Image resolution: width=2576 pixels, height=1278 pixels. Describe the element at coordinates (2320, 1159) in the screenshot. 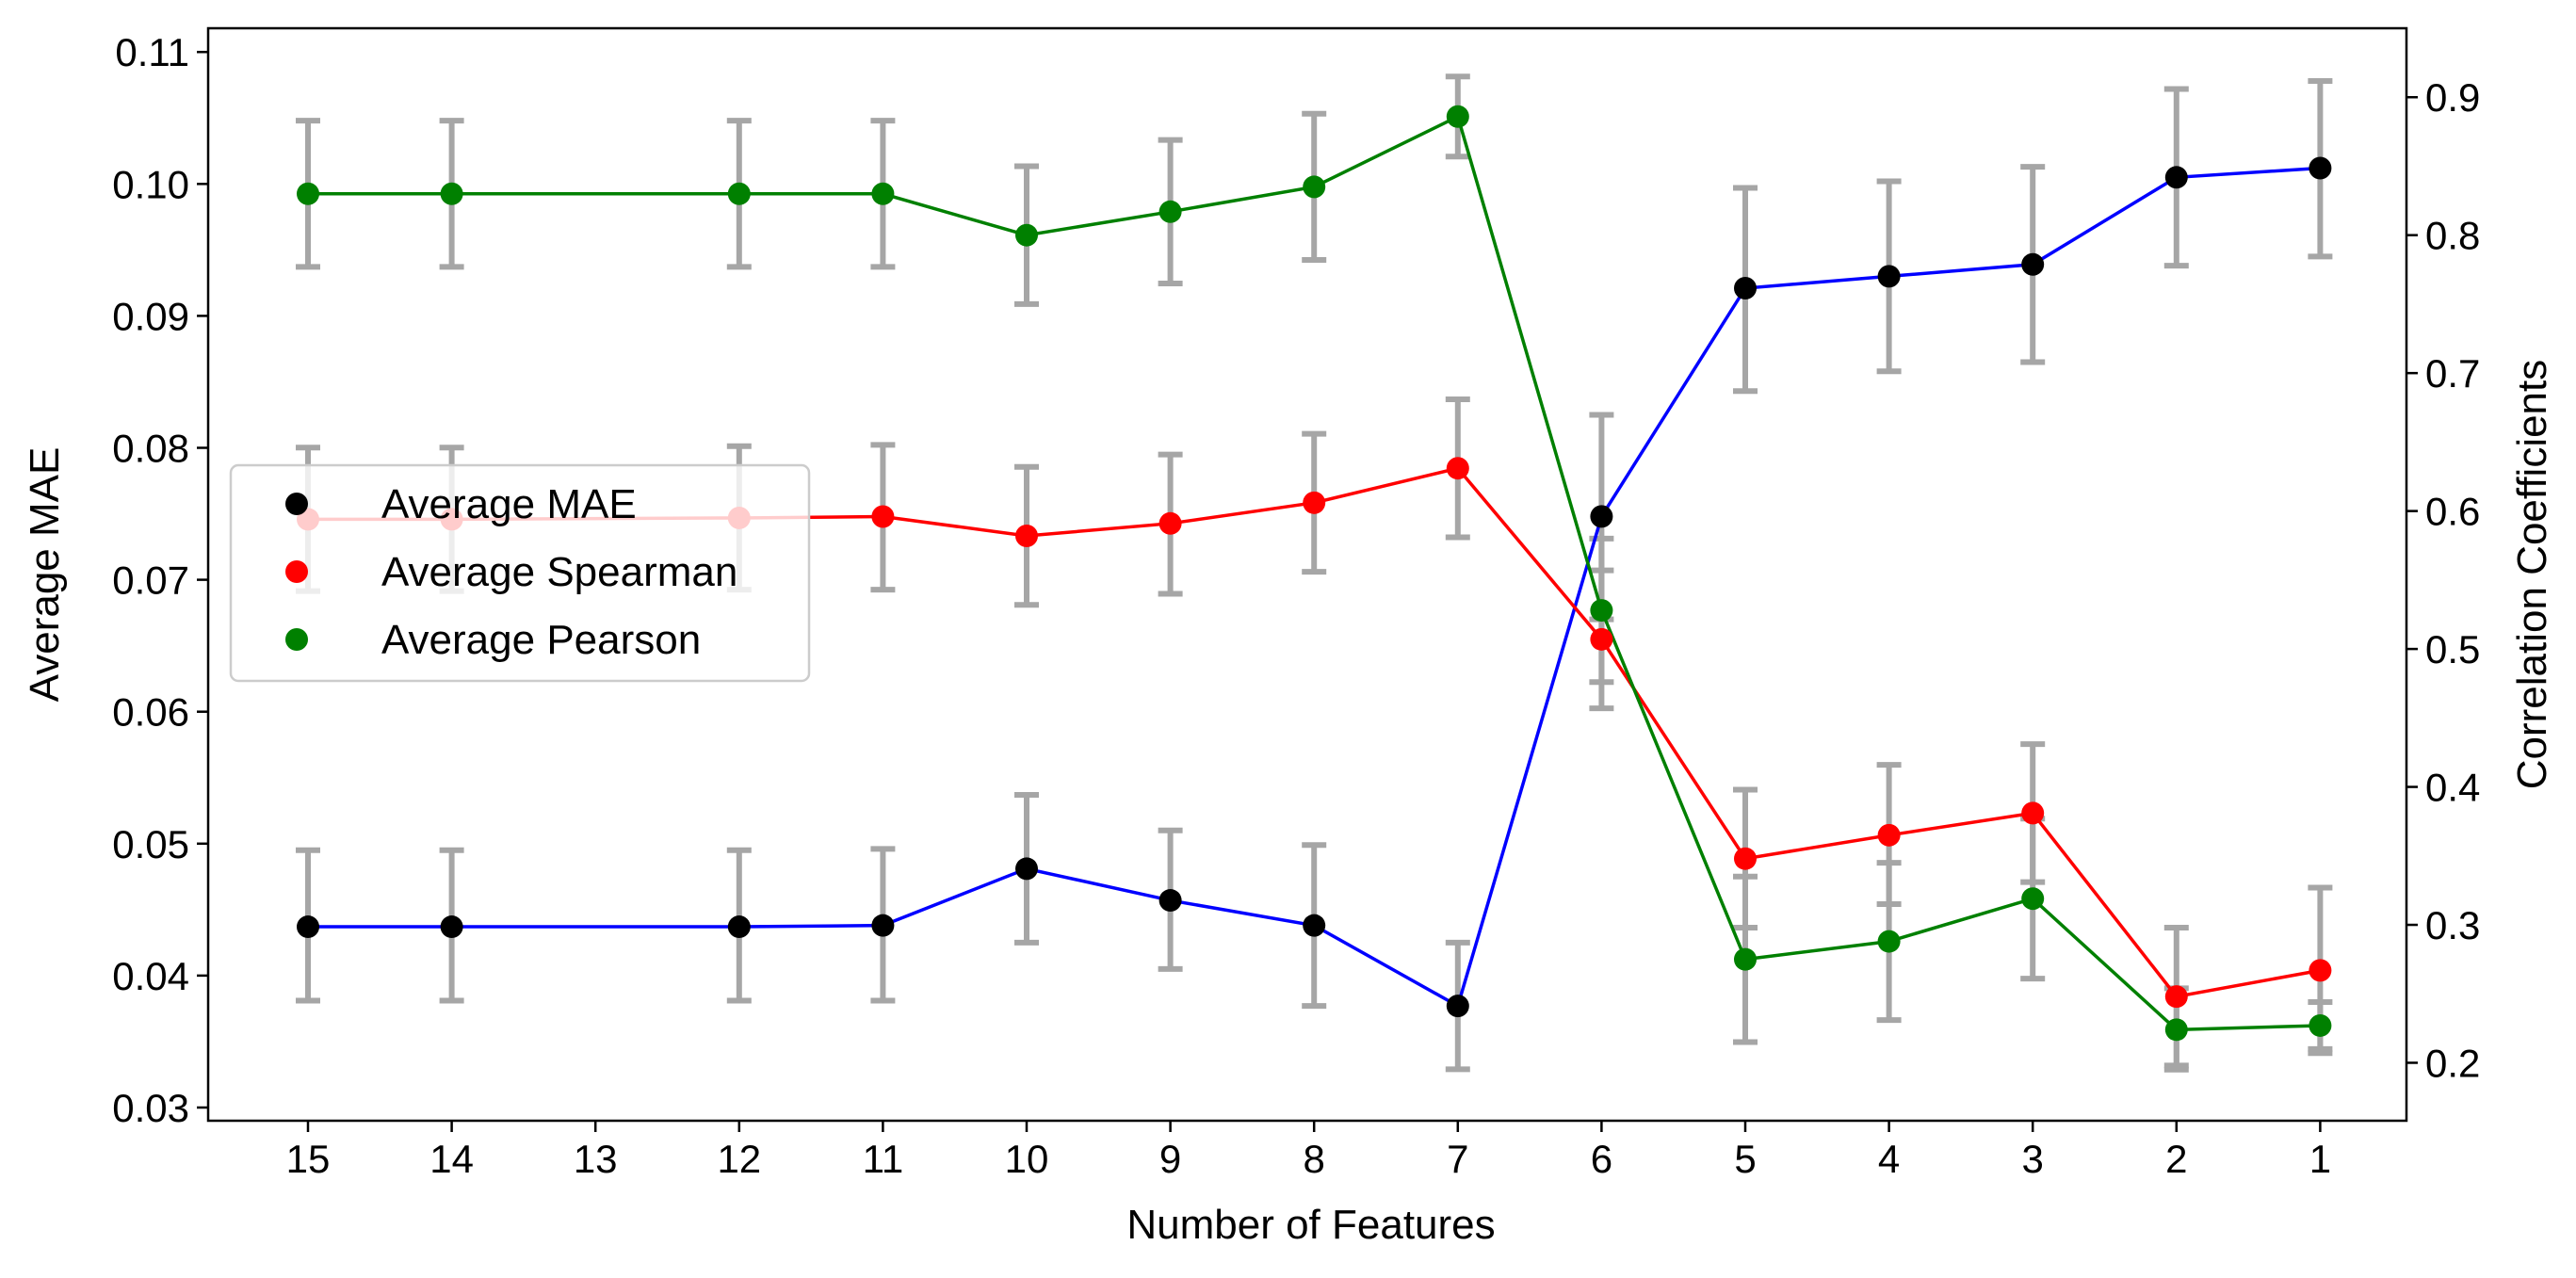

I see `x-tick-label: 1` at that location.